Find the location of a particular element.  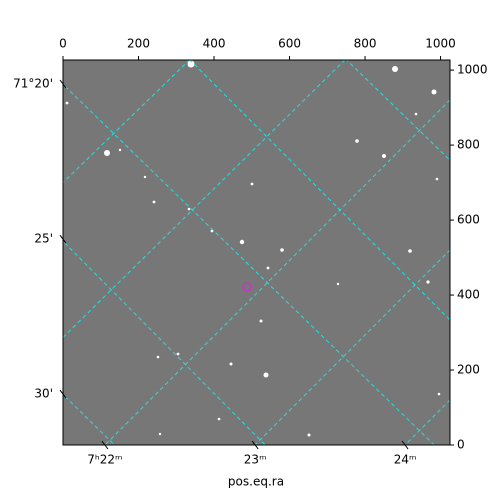

y-tick-label: 0 is located at coordinates (461, 445).